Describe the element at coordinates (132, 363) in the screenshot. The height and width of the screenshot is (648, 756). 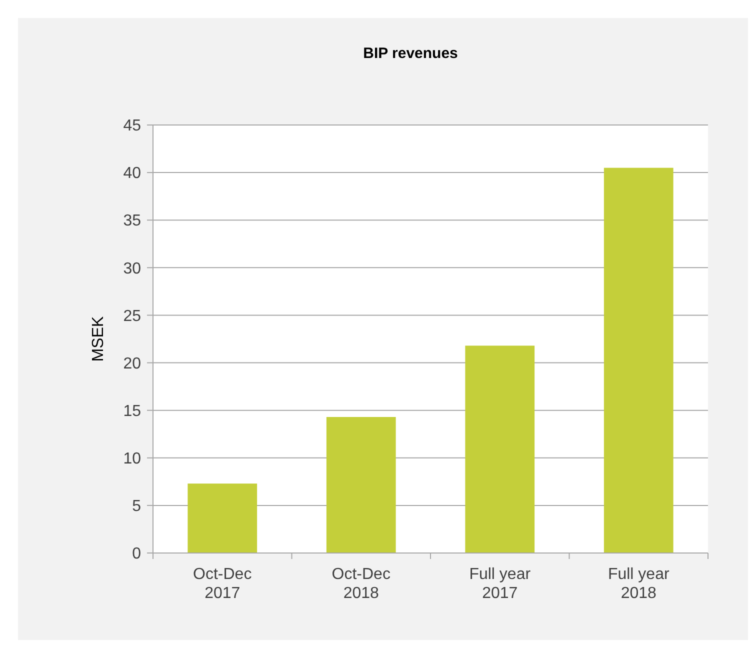
I see `y-tick-label: 20` at that location.